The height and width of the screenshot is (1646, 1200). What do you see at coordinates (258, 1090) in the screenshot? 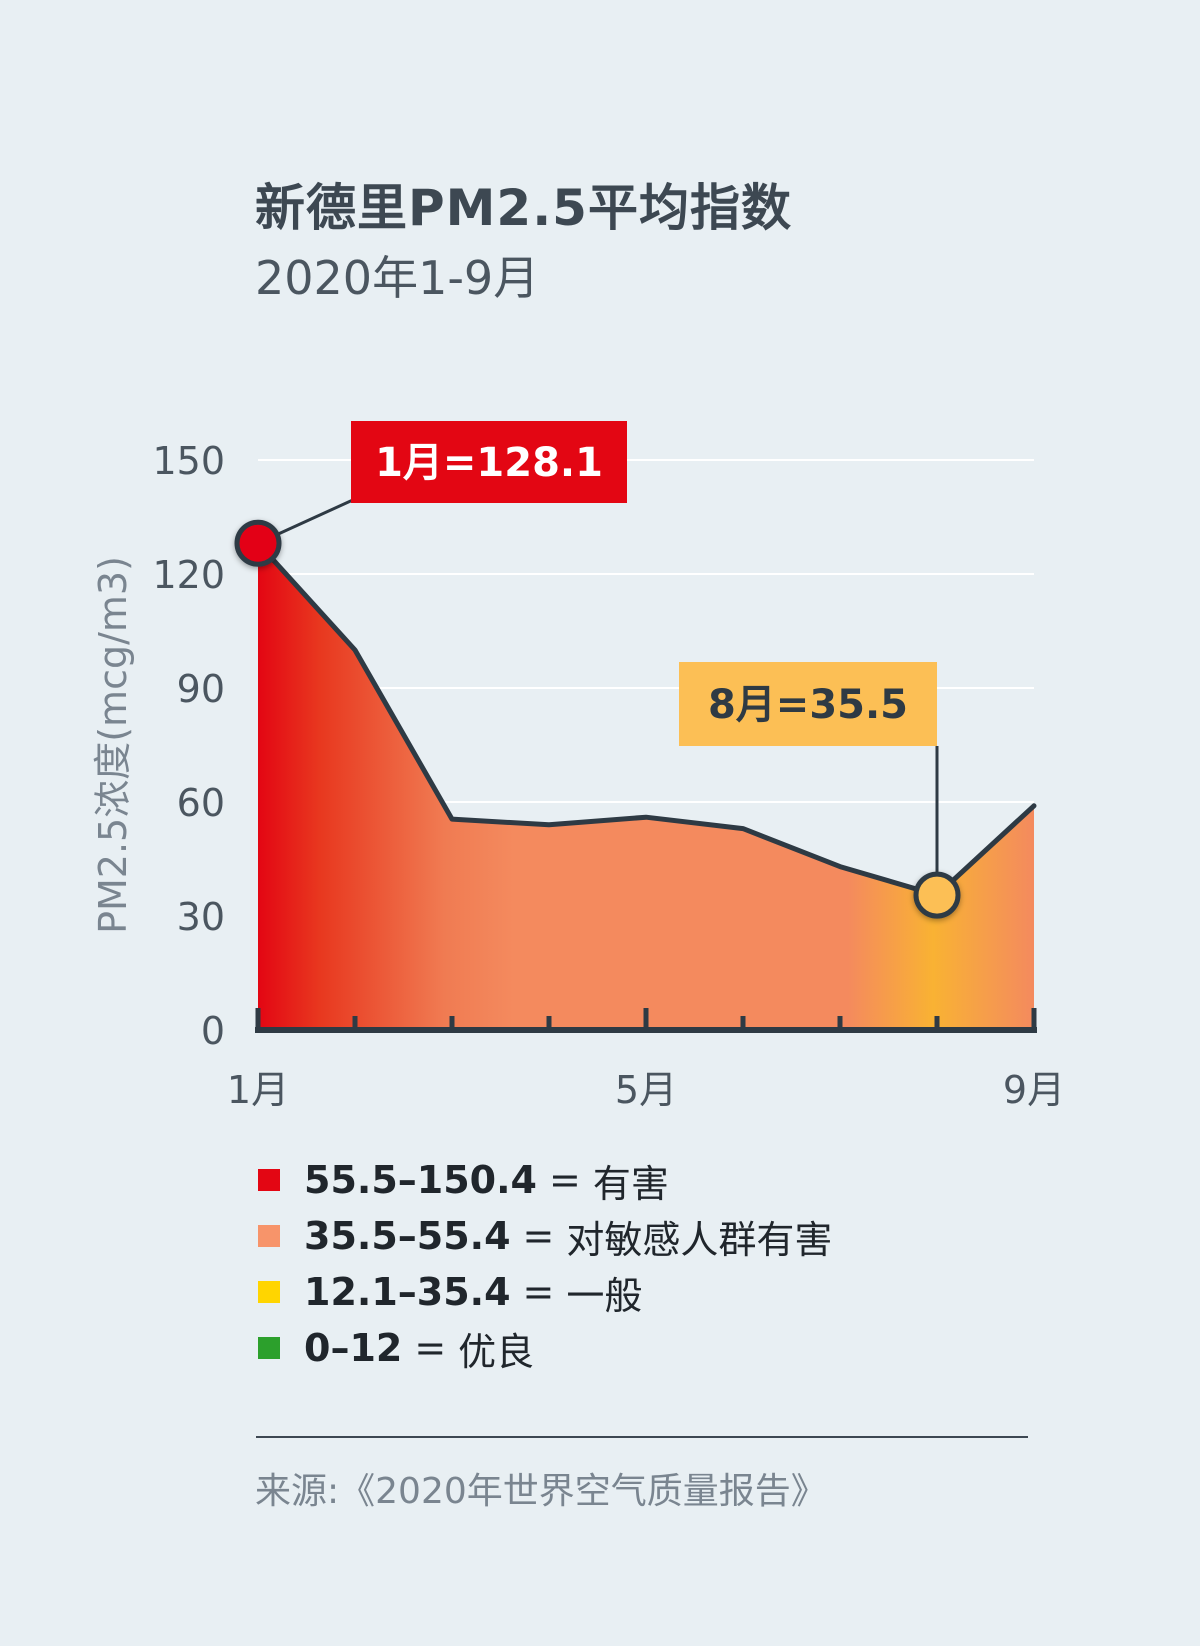
I see `x-tick-label: 1月` at bounding box center [258, 1090].